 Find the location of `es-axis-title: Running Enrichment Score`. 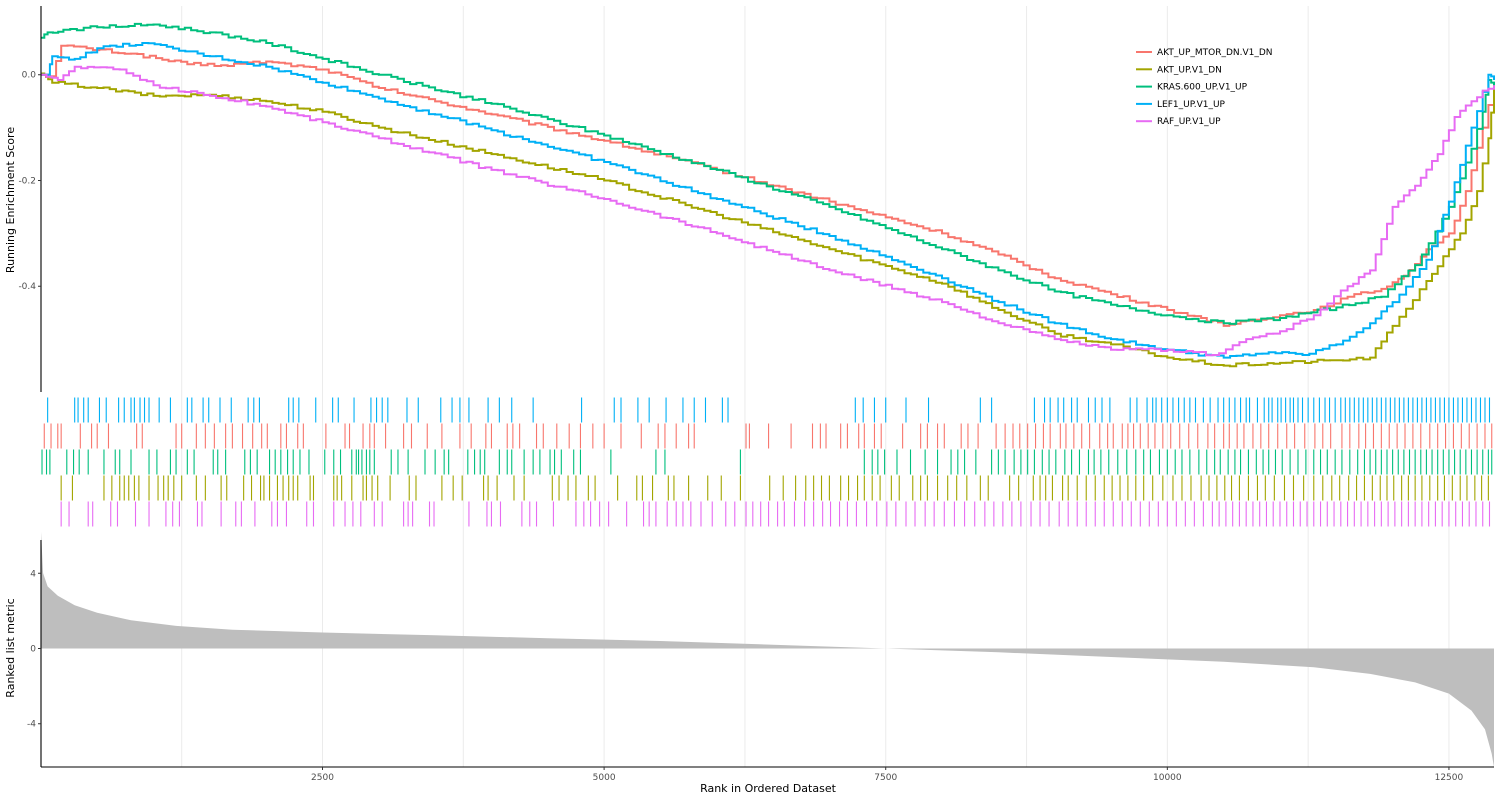

es-axis-title: Running Enrichment Score is located at coordinates (10, 200).